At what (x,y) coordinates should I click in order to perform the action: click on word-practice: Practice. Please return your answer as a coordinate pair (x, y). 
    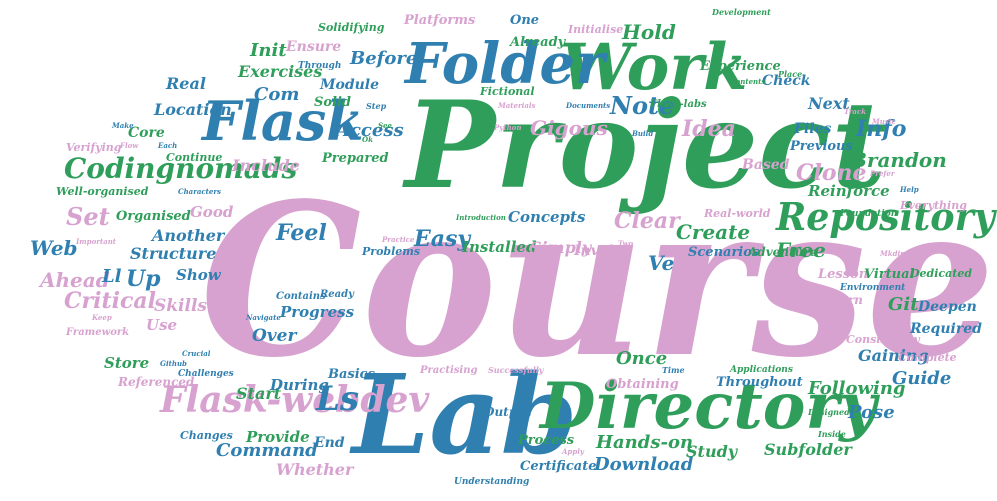
    Looking at the image, I should click on (398, 239).